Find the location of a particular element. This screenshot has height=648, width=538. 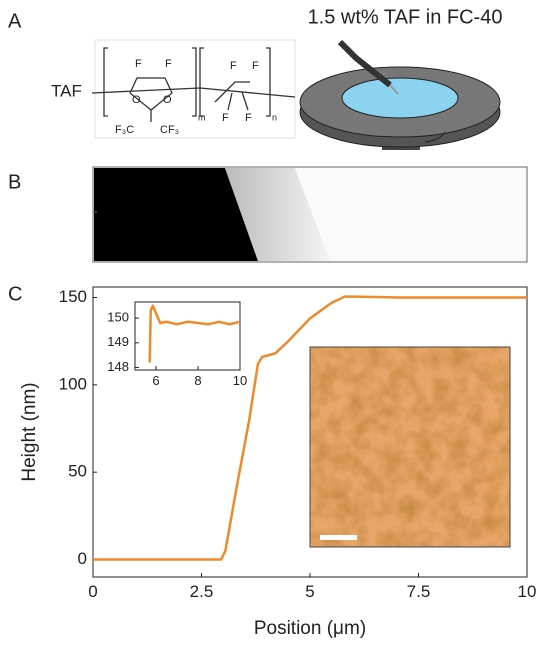

y-tick-label: 0 is located at coordinates (82, 558).